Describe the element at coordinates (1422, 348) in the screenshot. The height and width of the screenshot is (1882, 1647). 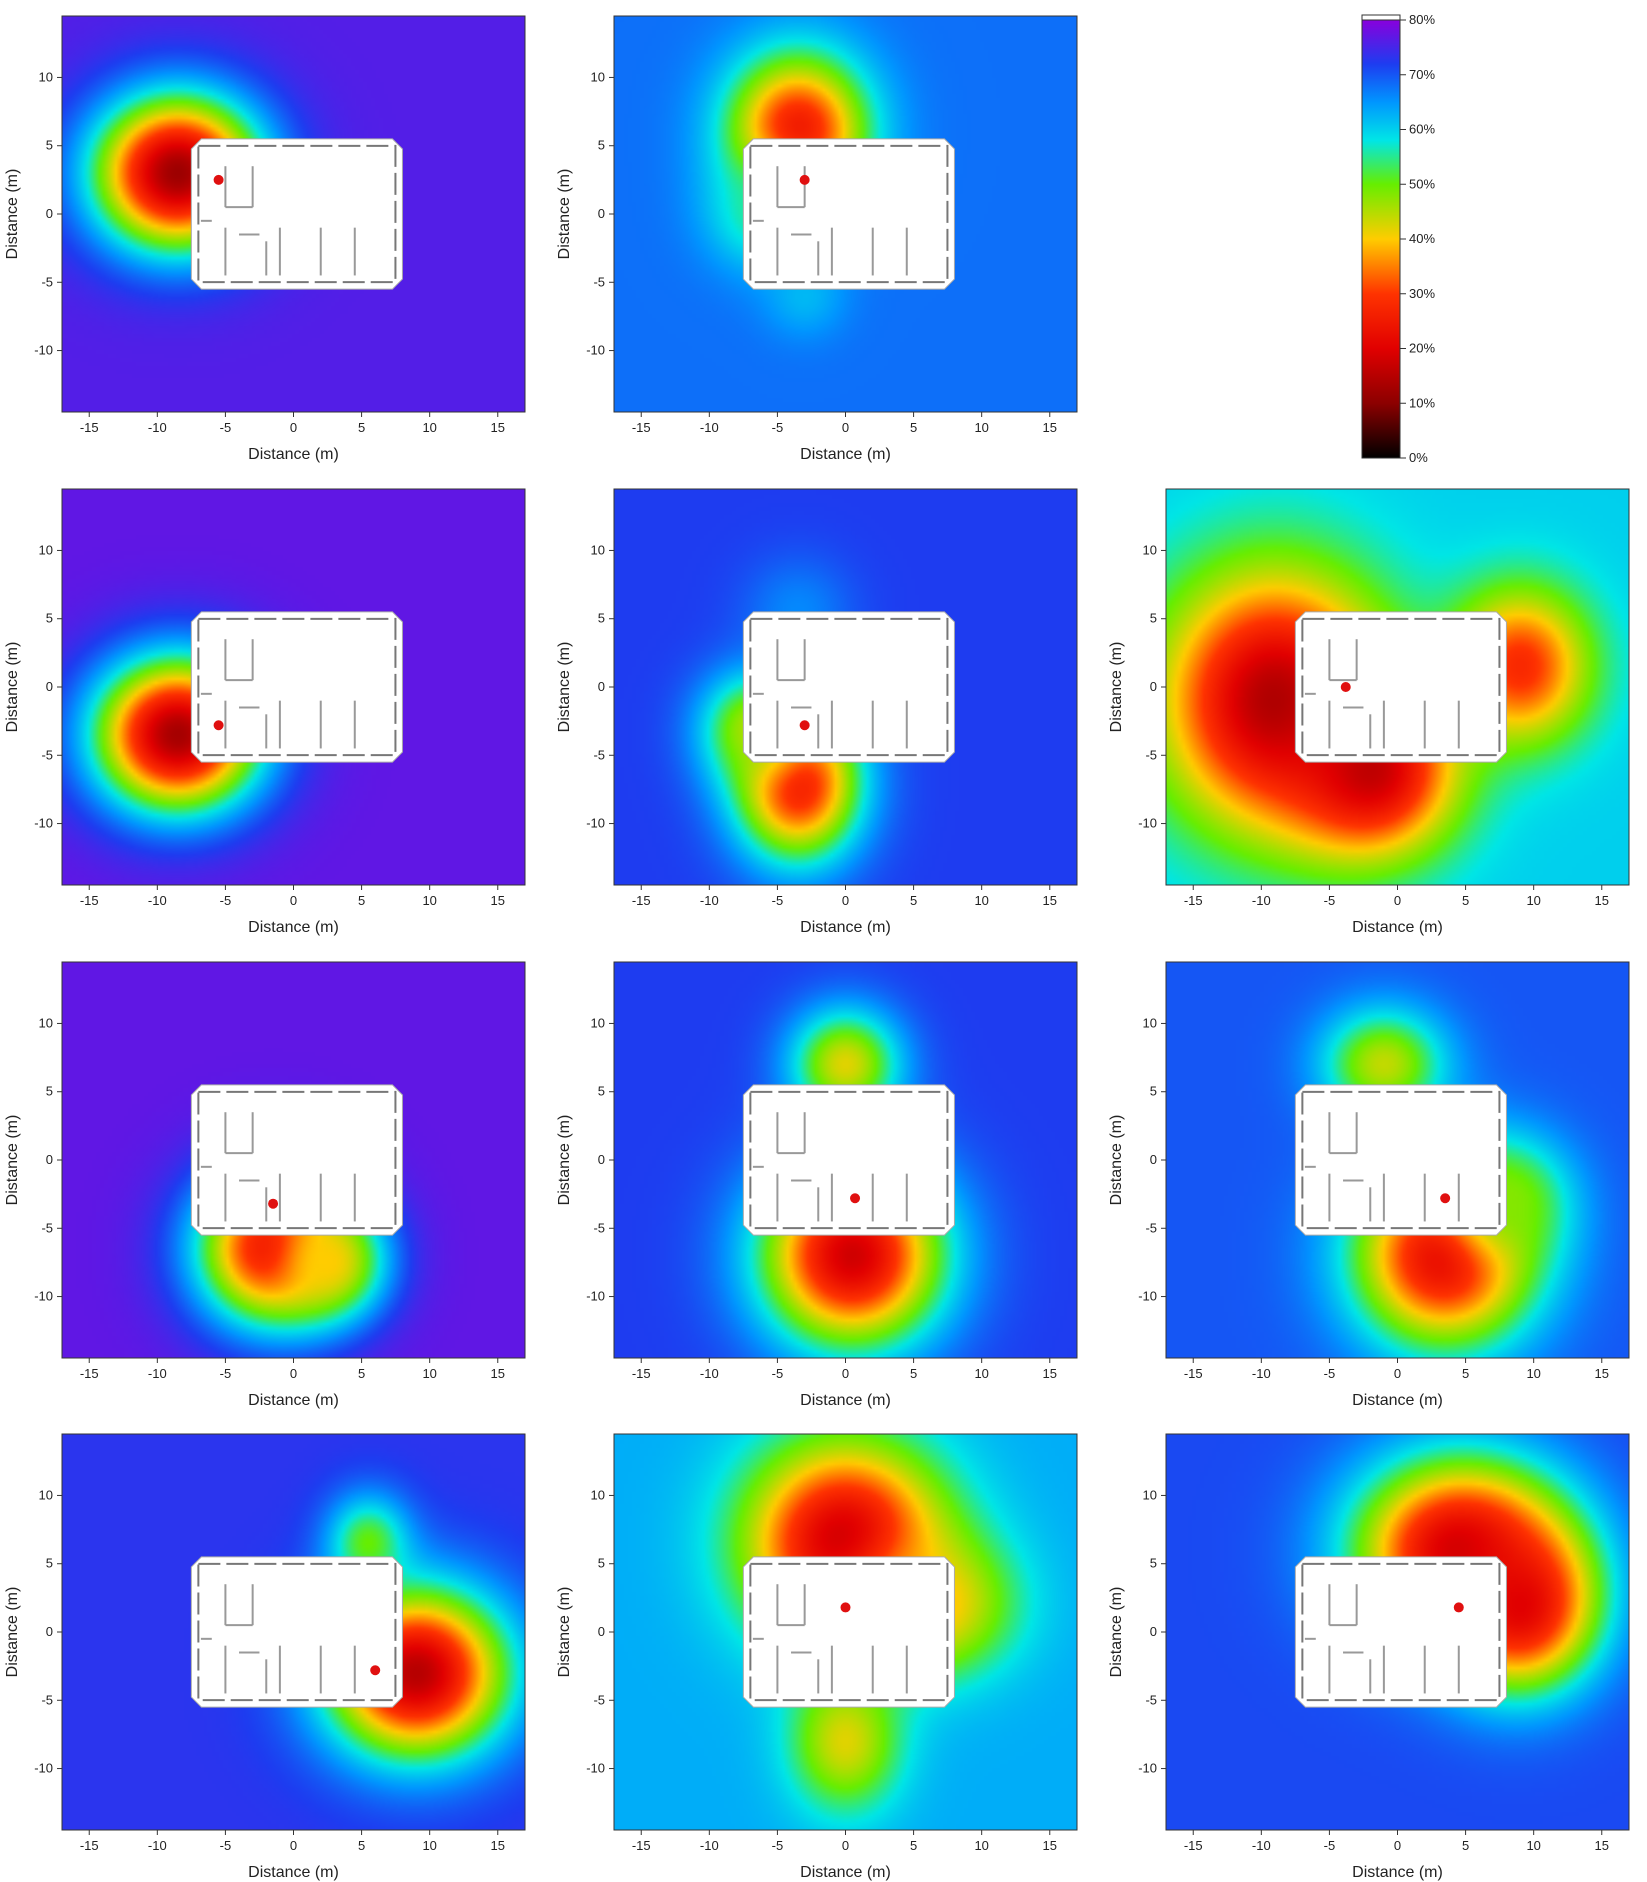
I see `colorbar-tick-label: 20%` at that location.